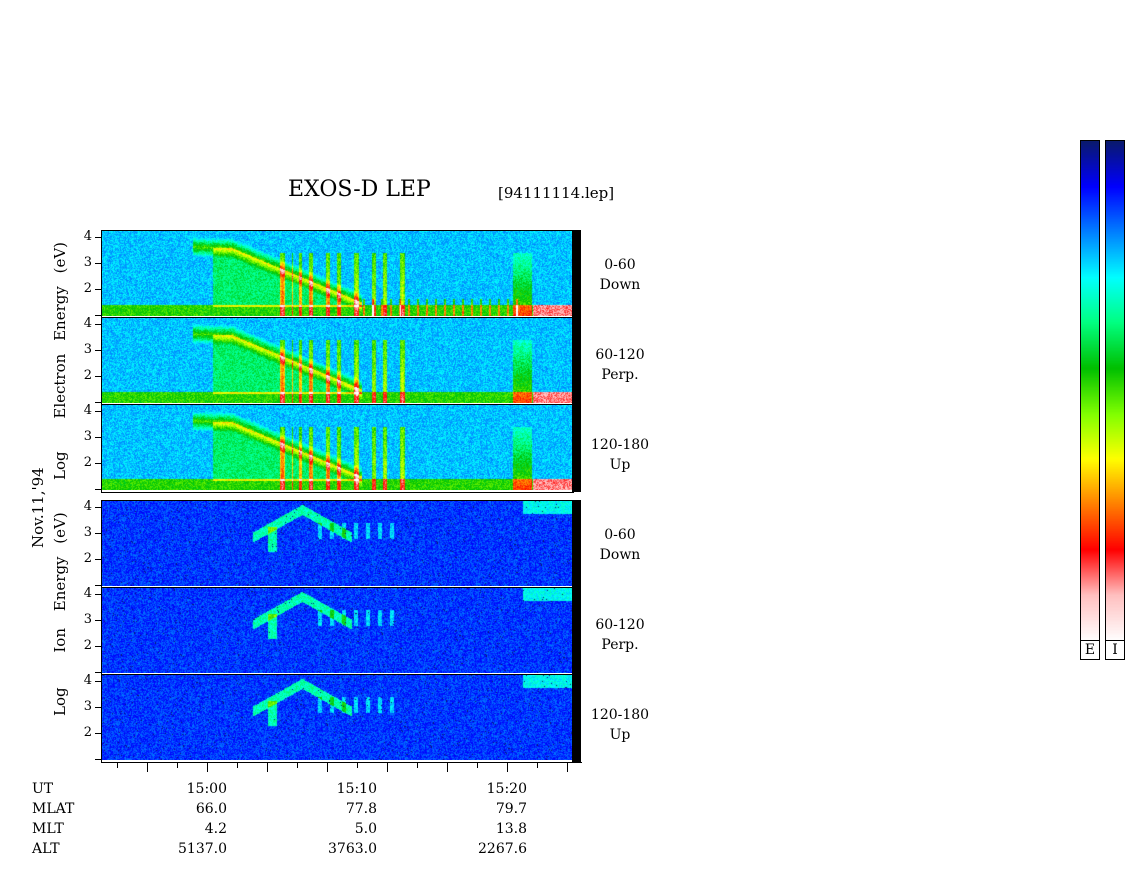  What do you see at coordinates (337, 274) in the screenshot?
I see `electron-down-panel` at bounding box center [337, 274].